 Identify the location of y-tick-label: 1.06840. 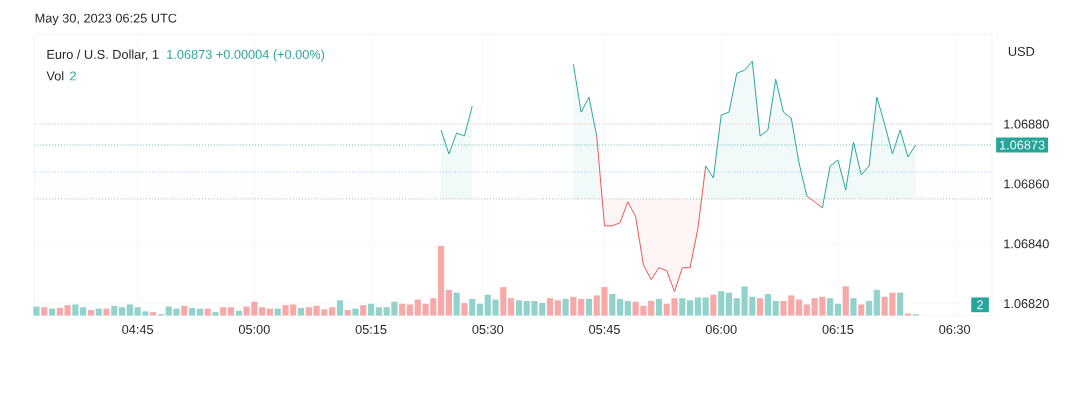
(1026, 244).